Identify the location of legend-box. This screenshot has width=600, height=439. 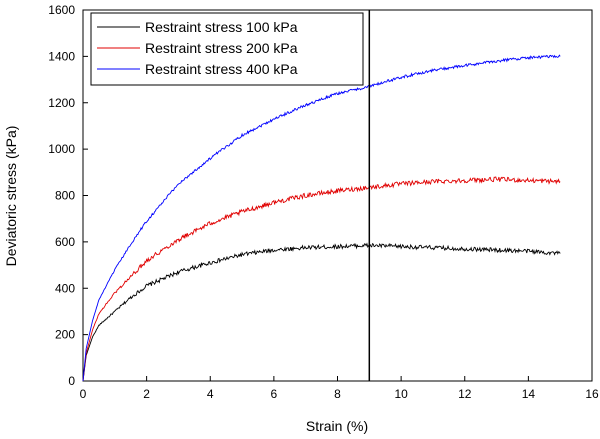
(227, 49).